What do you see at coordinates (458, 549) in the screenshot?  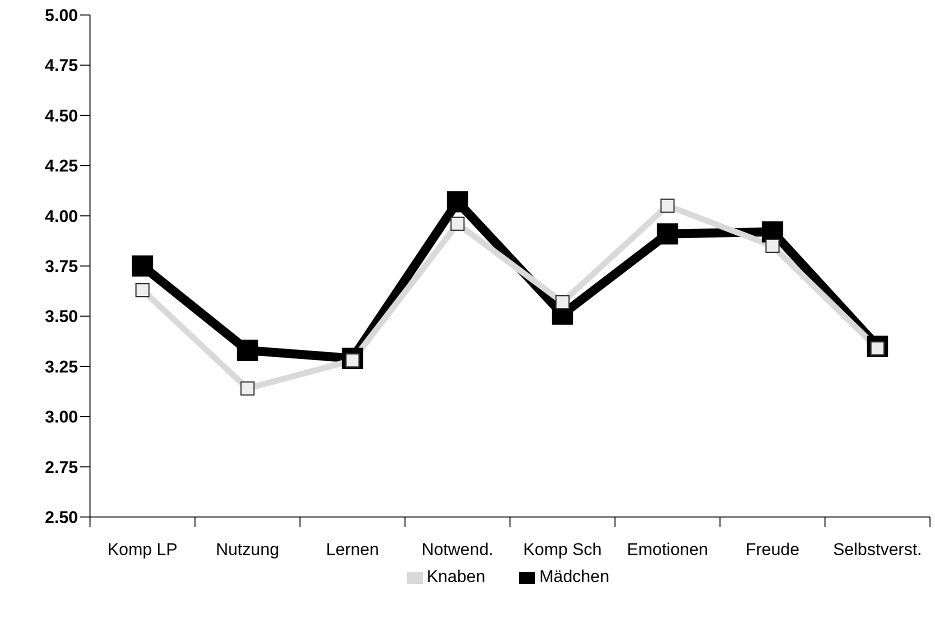 I see `x-tick-label: Notwend.` at bounding box center [458, 549].